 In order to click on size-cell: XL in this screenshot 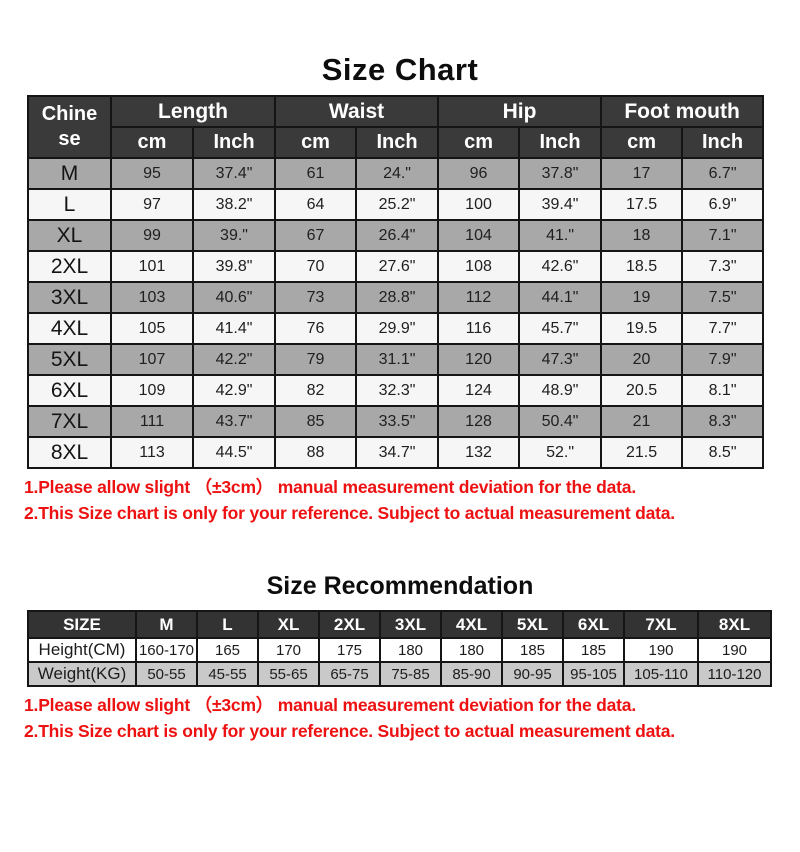, I will do `click(69, 235)`.